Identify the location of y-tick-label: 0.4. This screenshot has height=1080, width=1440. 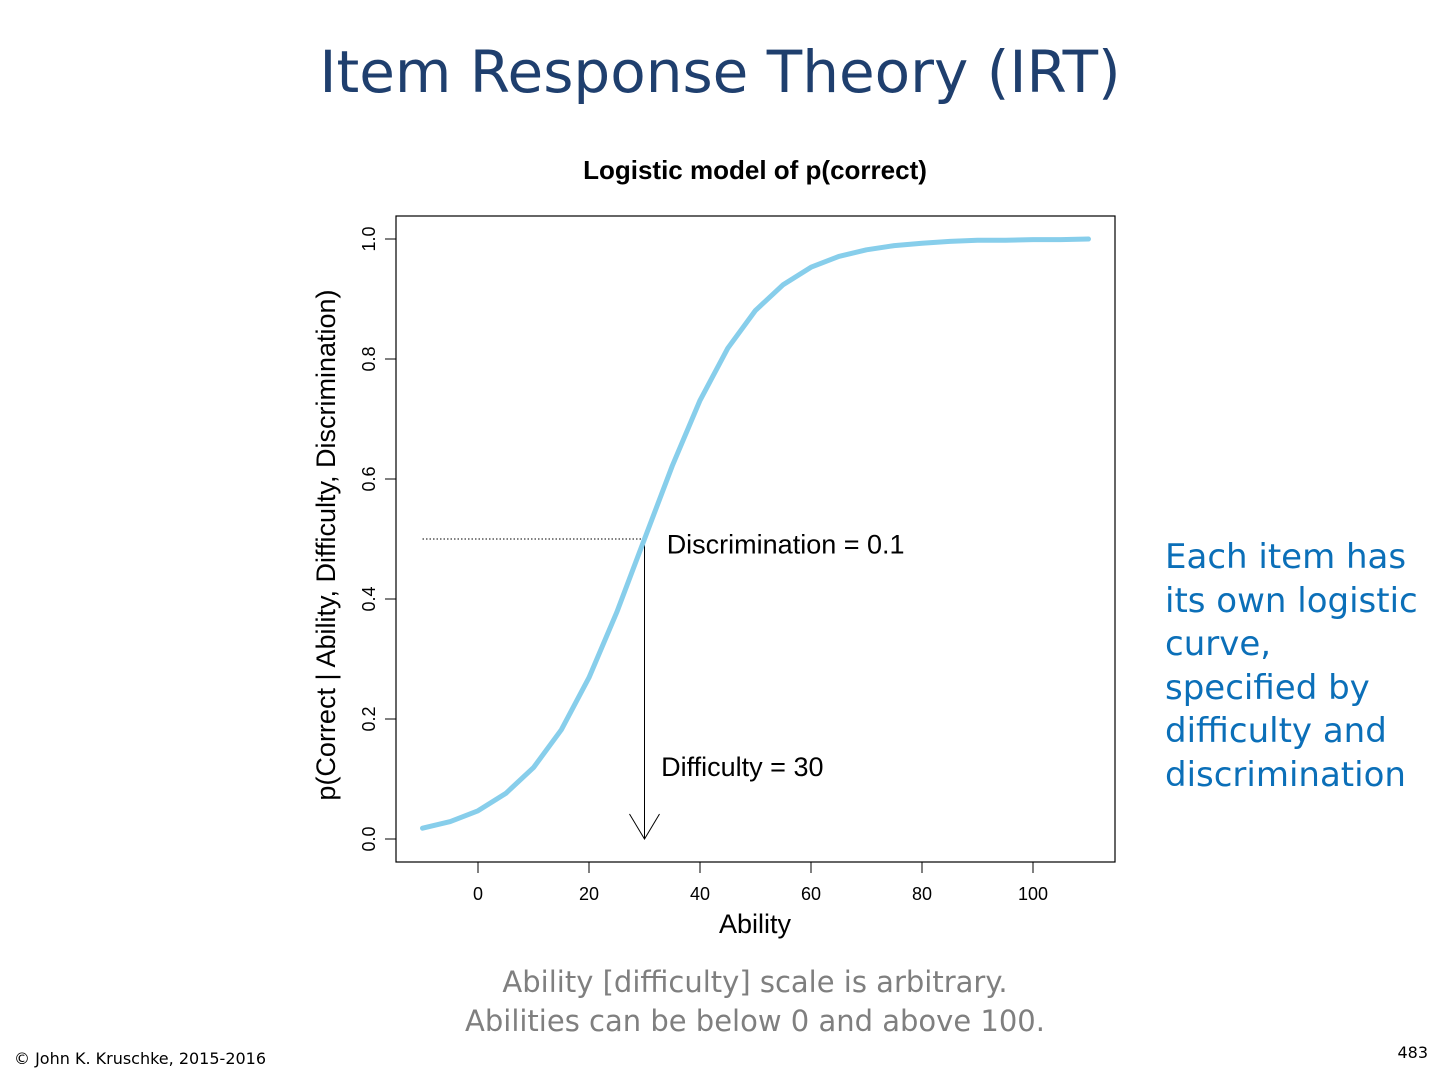
(369, 598).